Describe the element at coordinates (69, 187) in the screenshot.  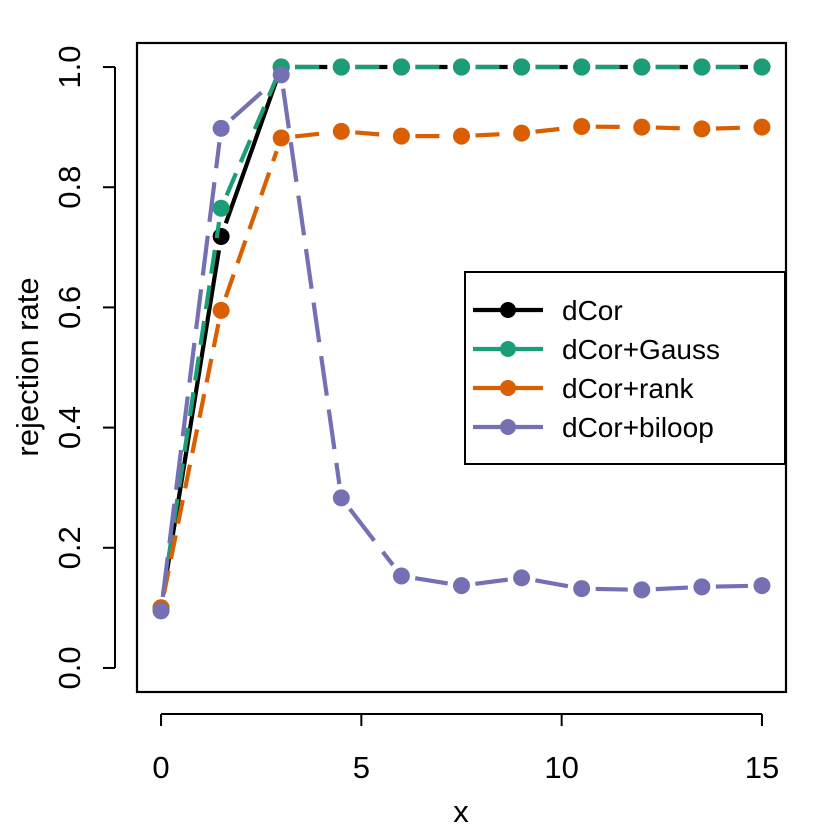
I see `y-tick-label: 0.8` at that location.